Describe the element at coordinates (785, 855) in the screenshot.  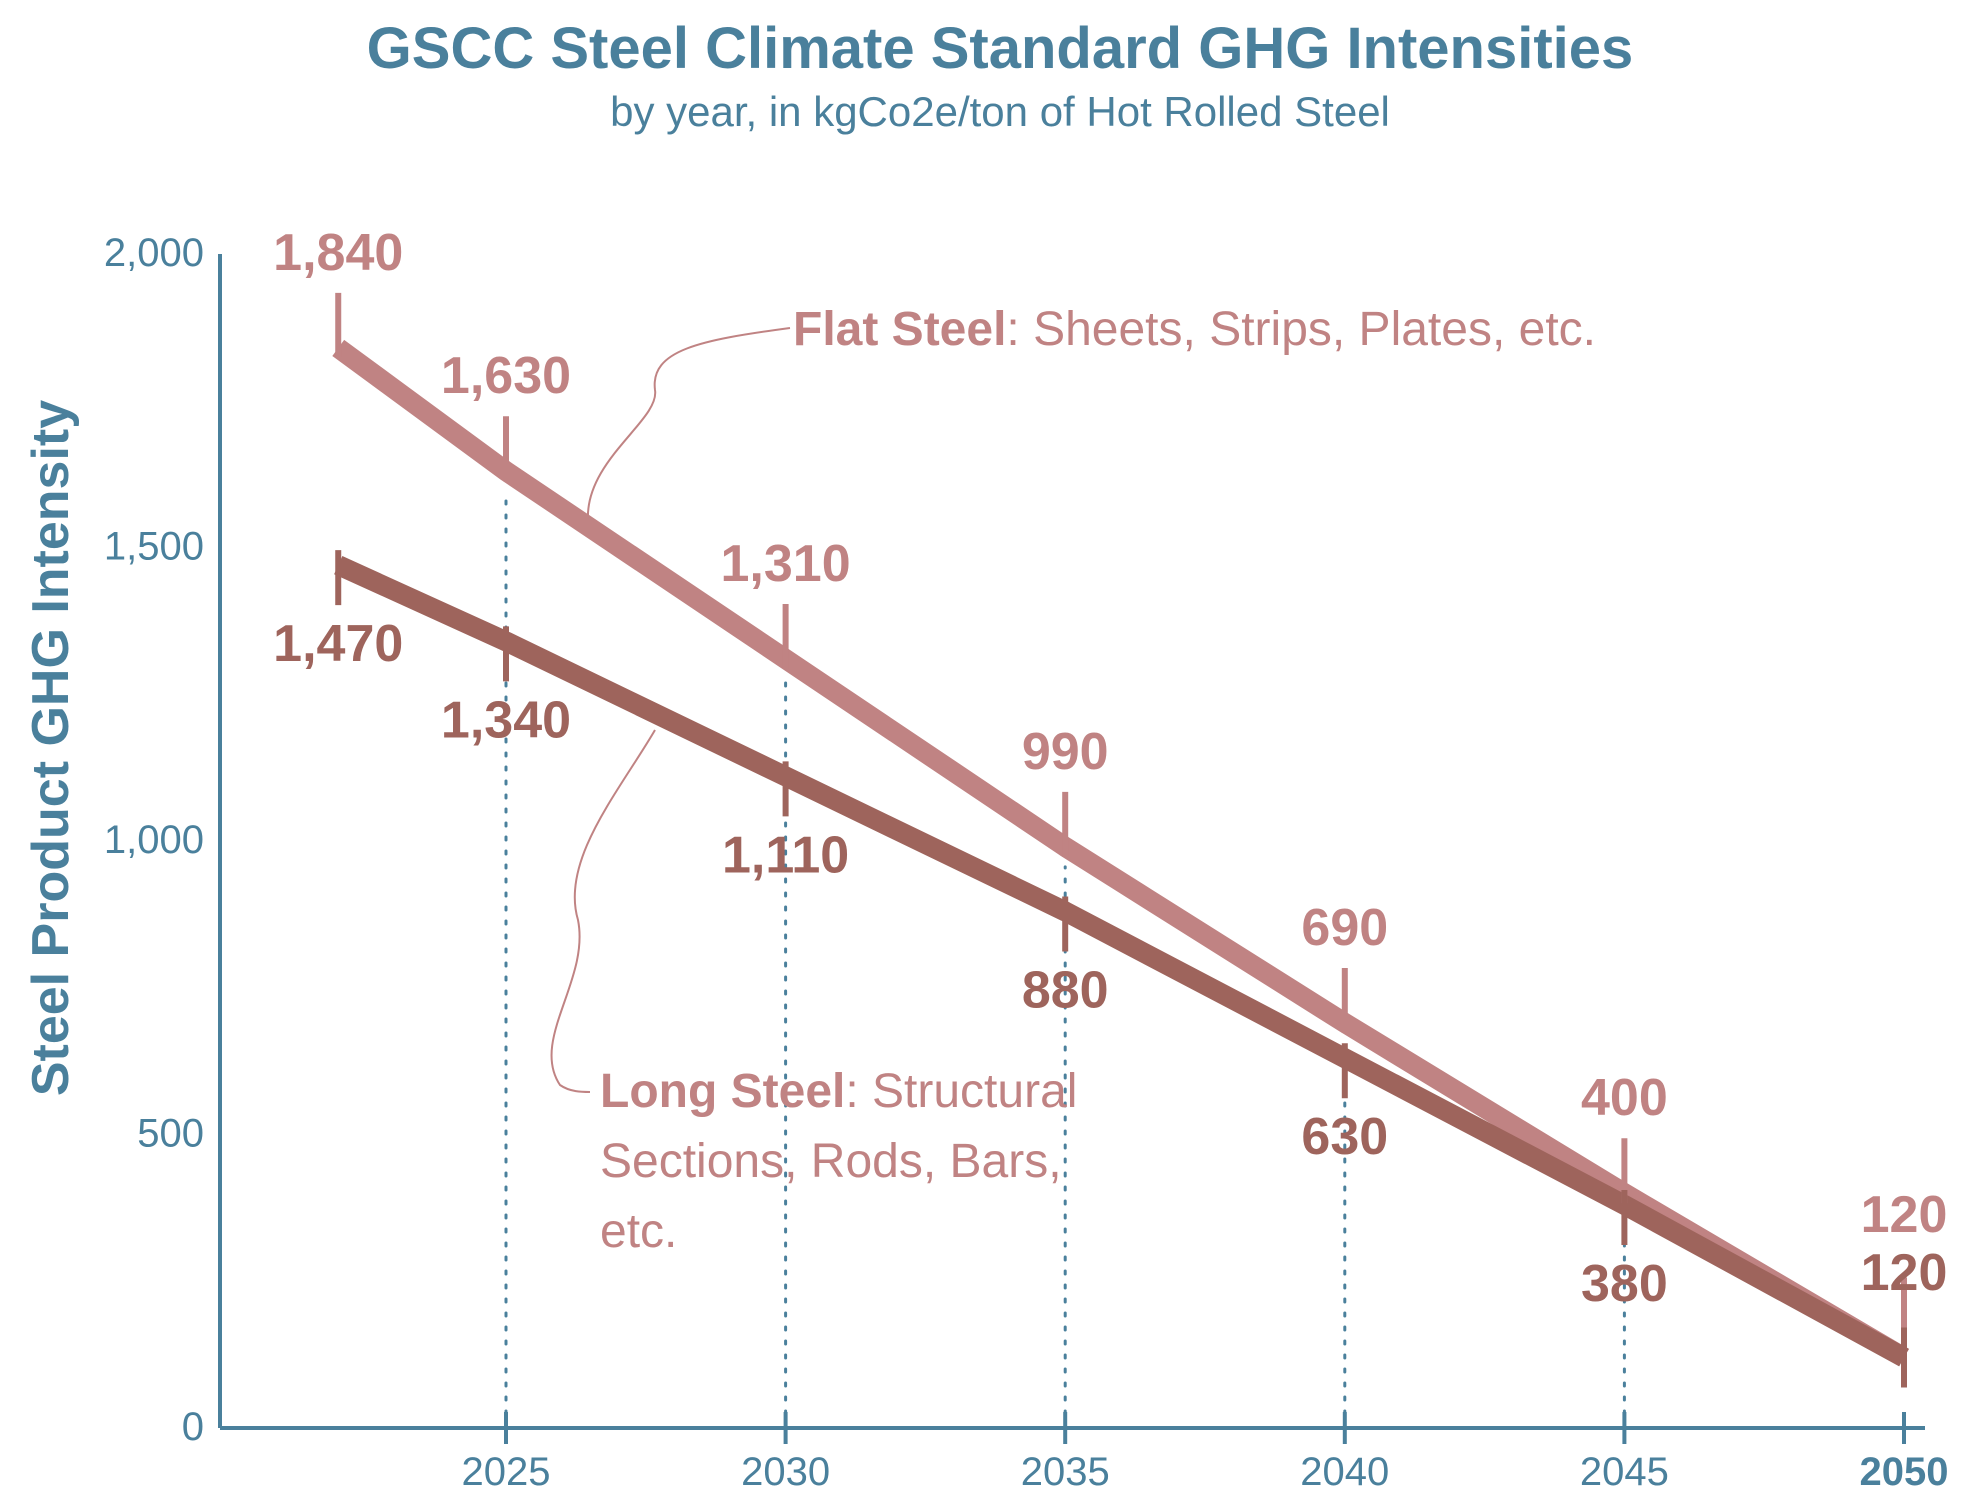
I see `long-steel-data-label: 1,110` at that location.